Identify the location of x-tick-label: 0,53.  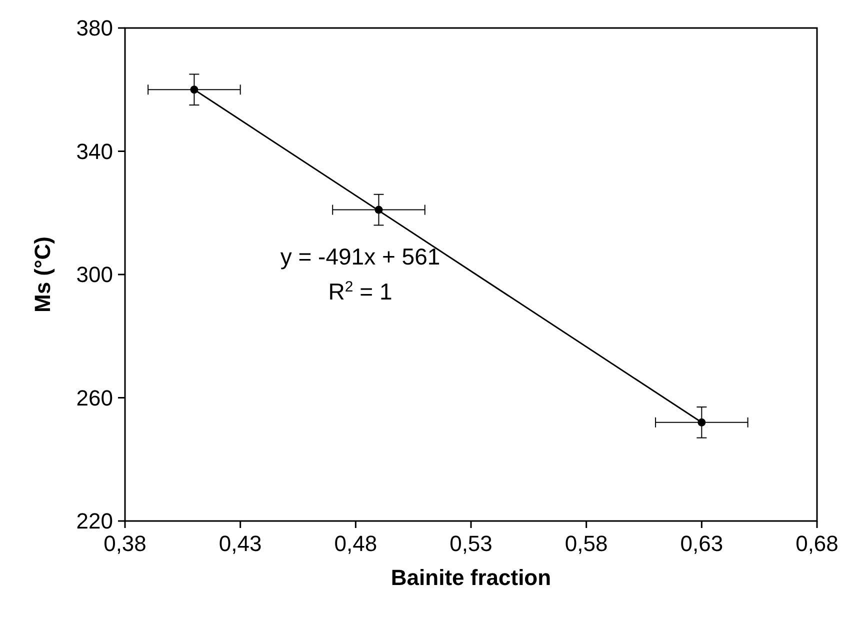
(471, 543).